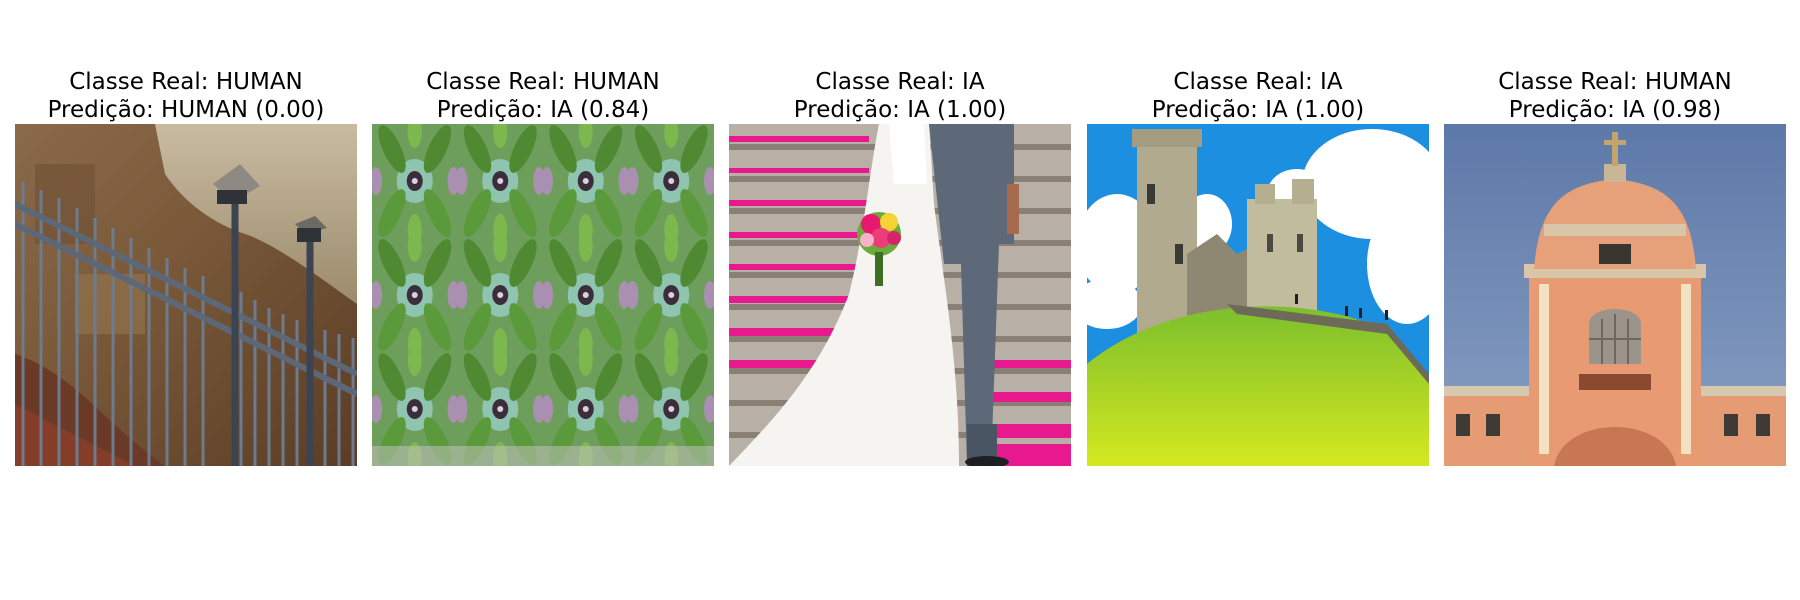 Image resolution: width=1800 pixels, height=600 pixels. I want to click on panel-5-image, so click(1615, 295).